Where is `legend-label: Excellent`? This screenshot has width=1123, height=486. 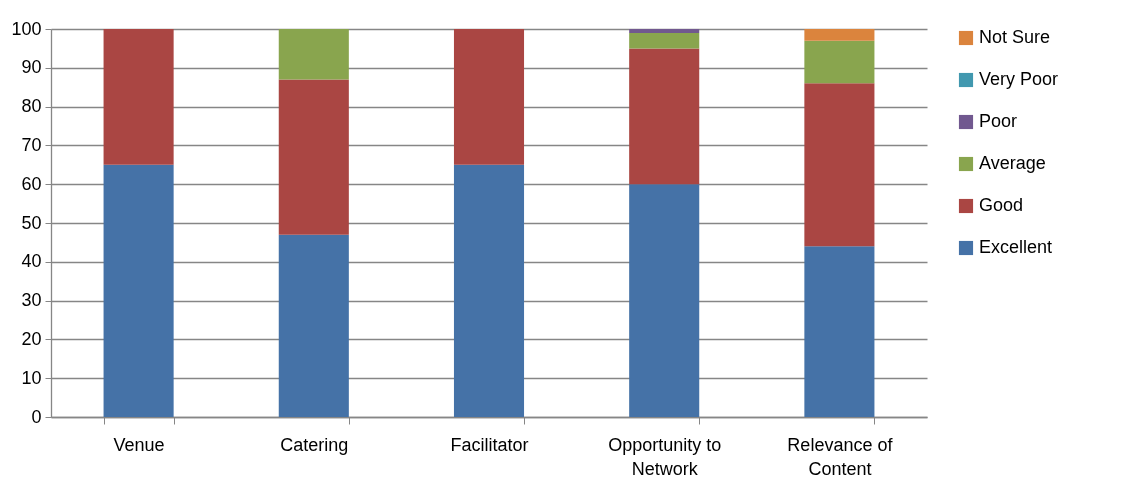
legend-label: Excellent is located at coordinates (1016, 247).